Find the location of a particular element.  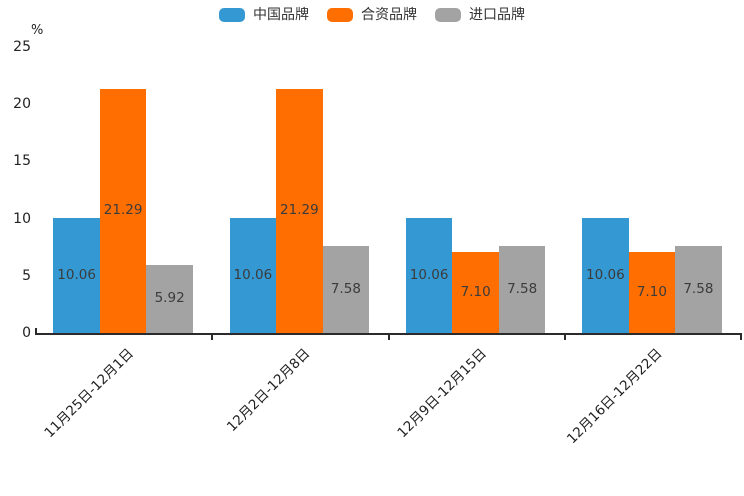

legend-swatch-import-brand is located at coordinates (448, 15).